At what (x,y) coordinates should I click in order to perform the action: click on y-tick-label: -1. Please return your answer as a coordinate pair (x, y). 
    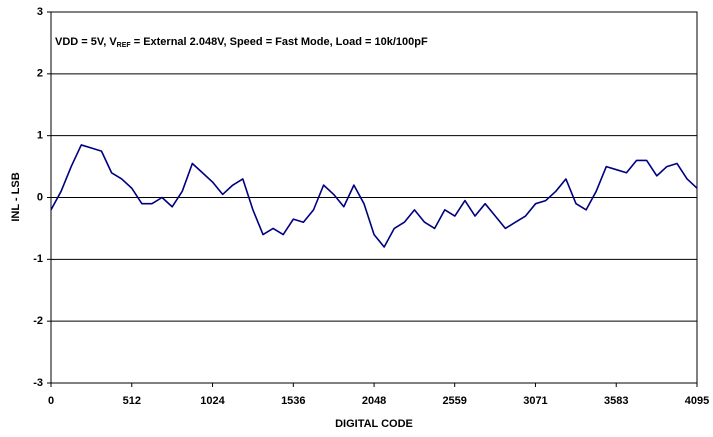
    Looking at the image, I should click on (38, 259).